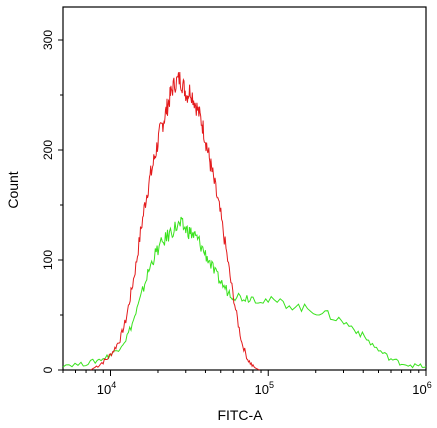  I want to click on y-tick-label: 300, so click(48, 40).